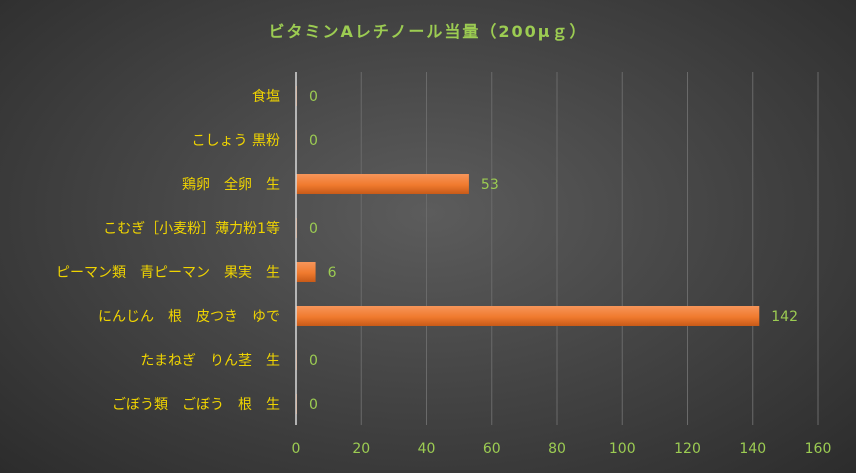  I want to click on category-label: ごぼう類 ごぼう 根 生, so click(196, 405).